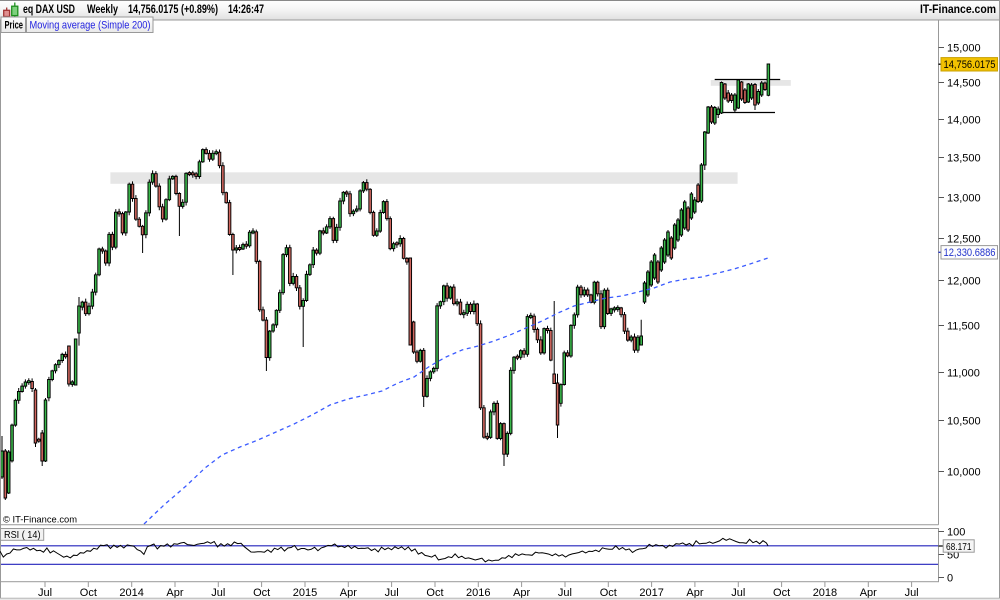 Image resolution: width=1000 pixels, height=600 pixels. I want to click on svg-text: 14,756.0175 (+0.89%), so click(173, 10).